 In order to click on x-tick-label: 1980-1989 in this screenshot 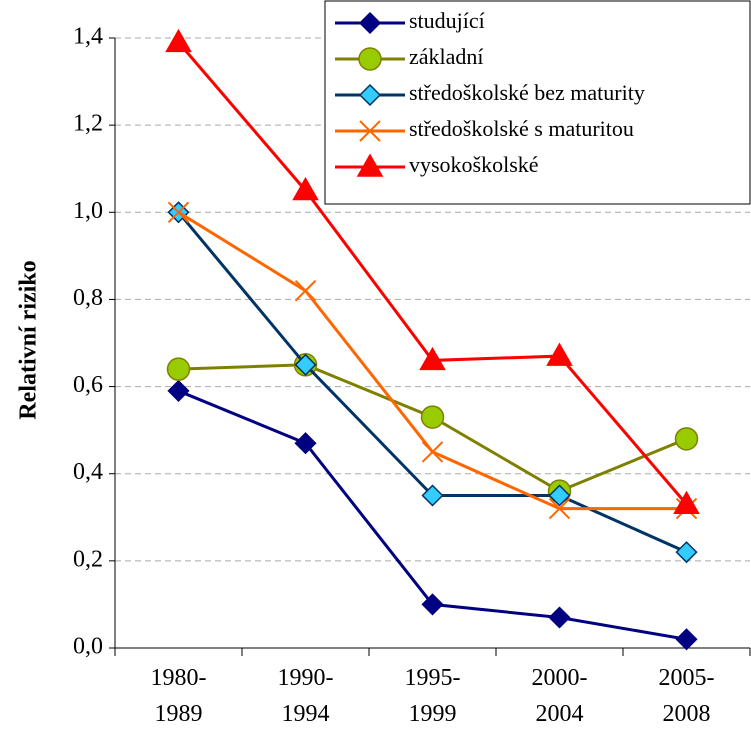, I will do `click(178, 696)`.